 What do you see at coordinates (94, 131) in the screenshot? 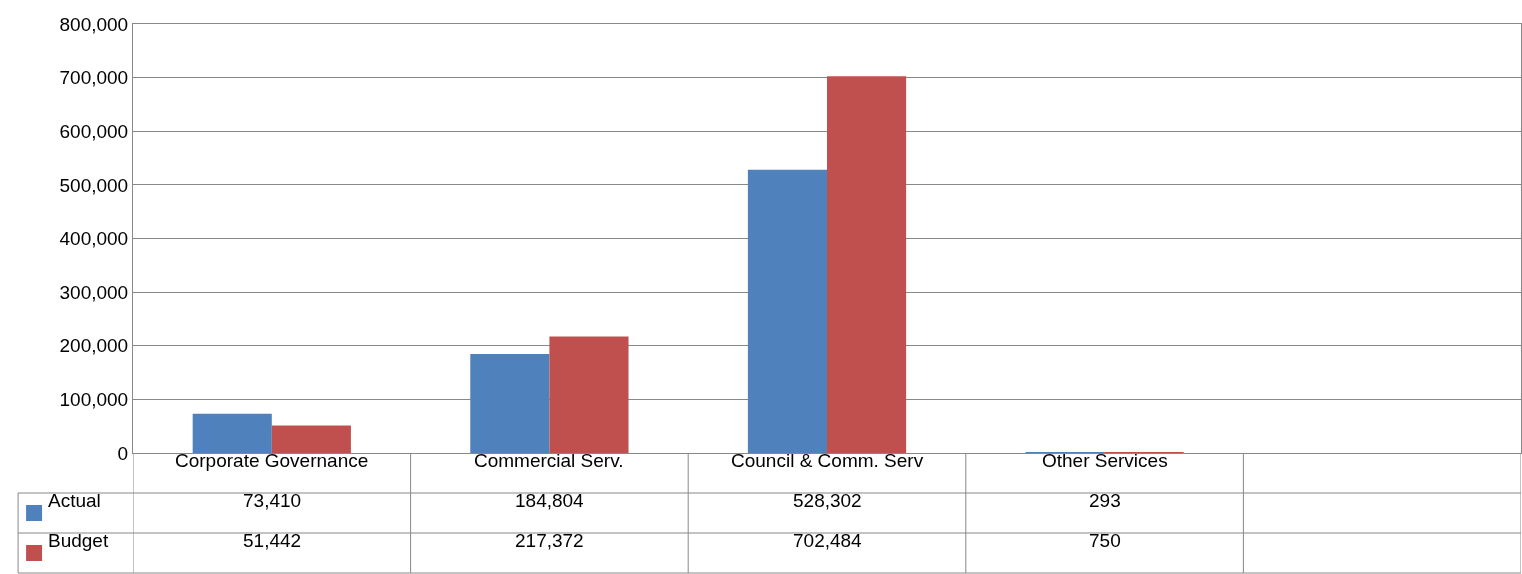
I see `y-tick-label: 600,000` at bounding box center [94, 131].